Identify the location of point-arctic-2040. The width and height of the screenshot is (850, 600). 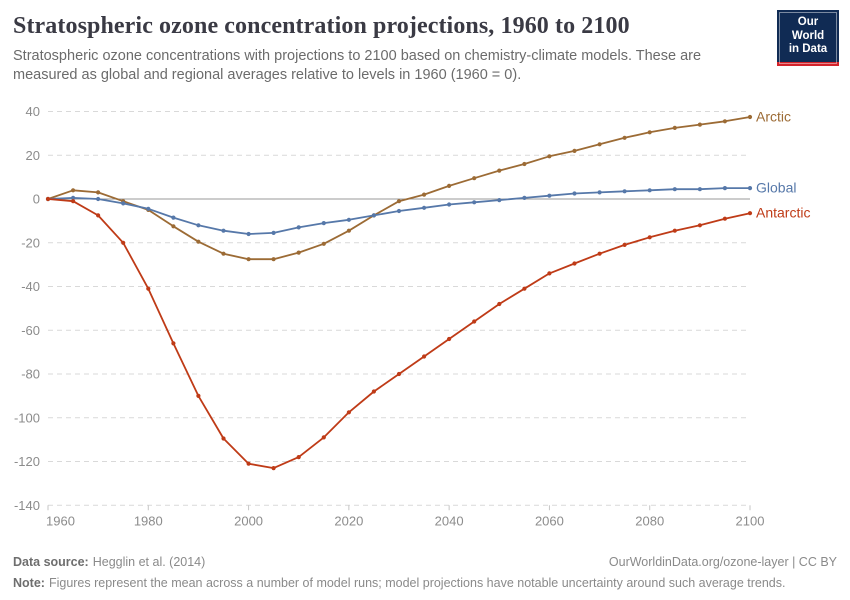
(449, 185).